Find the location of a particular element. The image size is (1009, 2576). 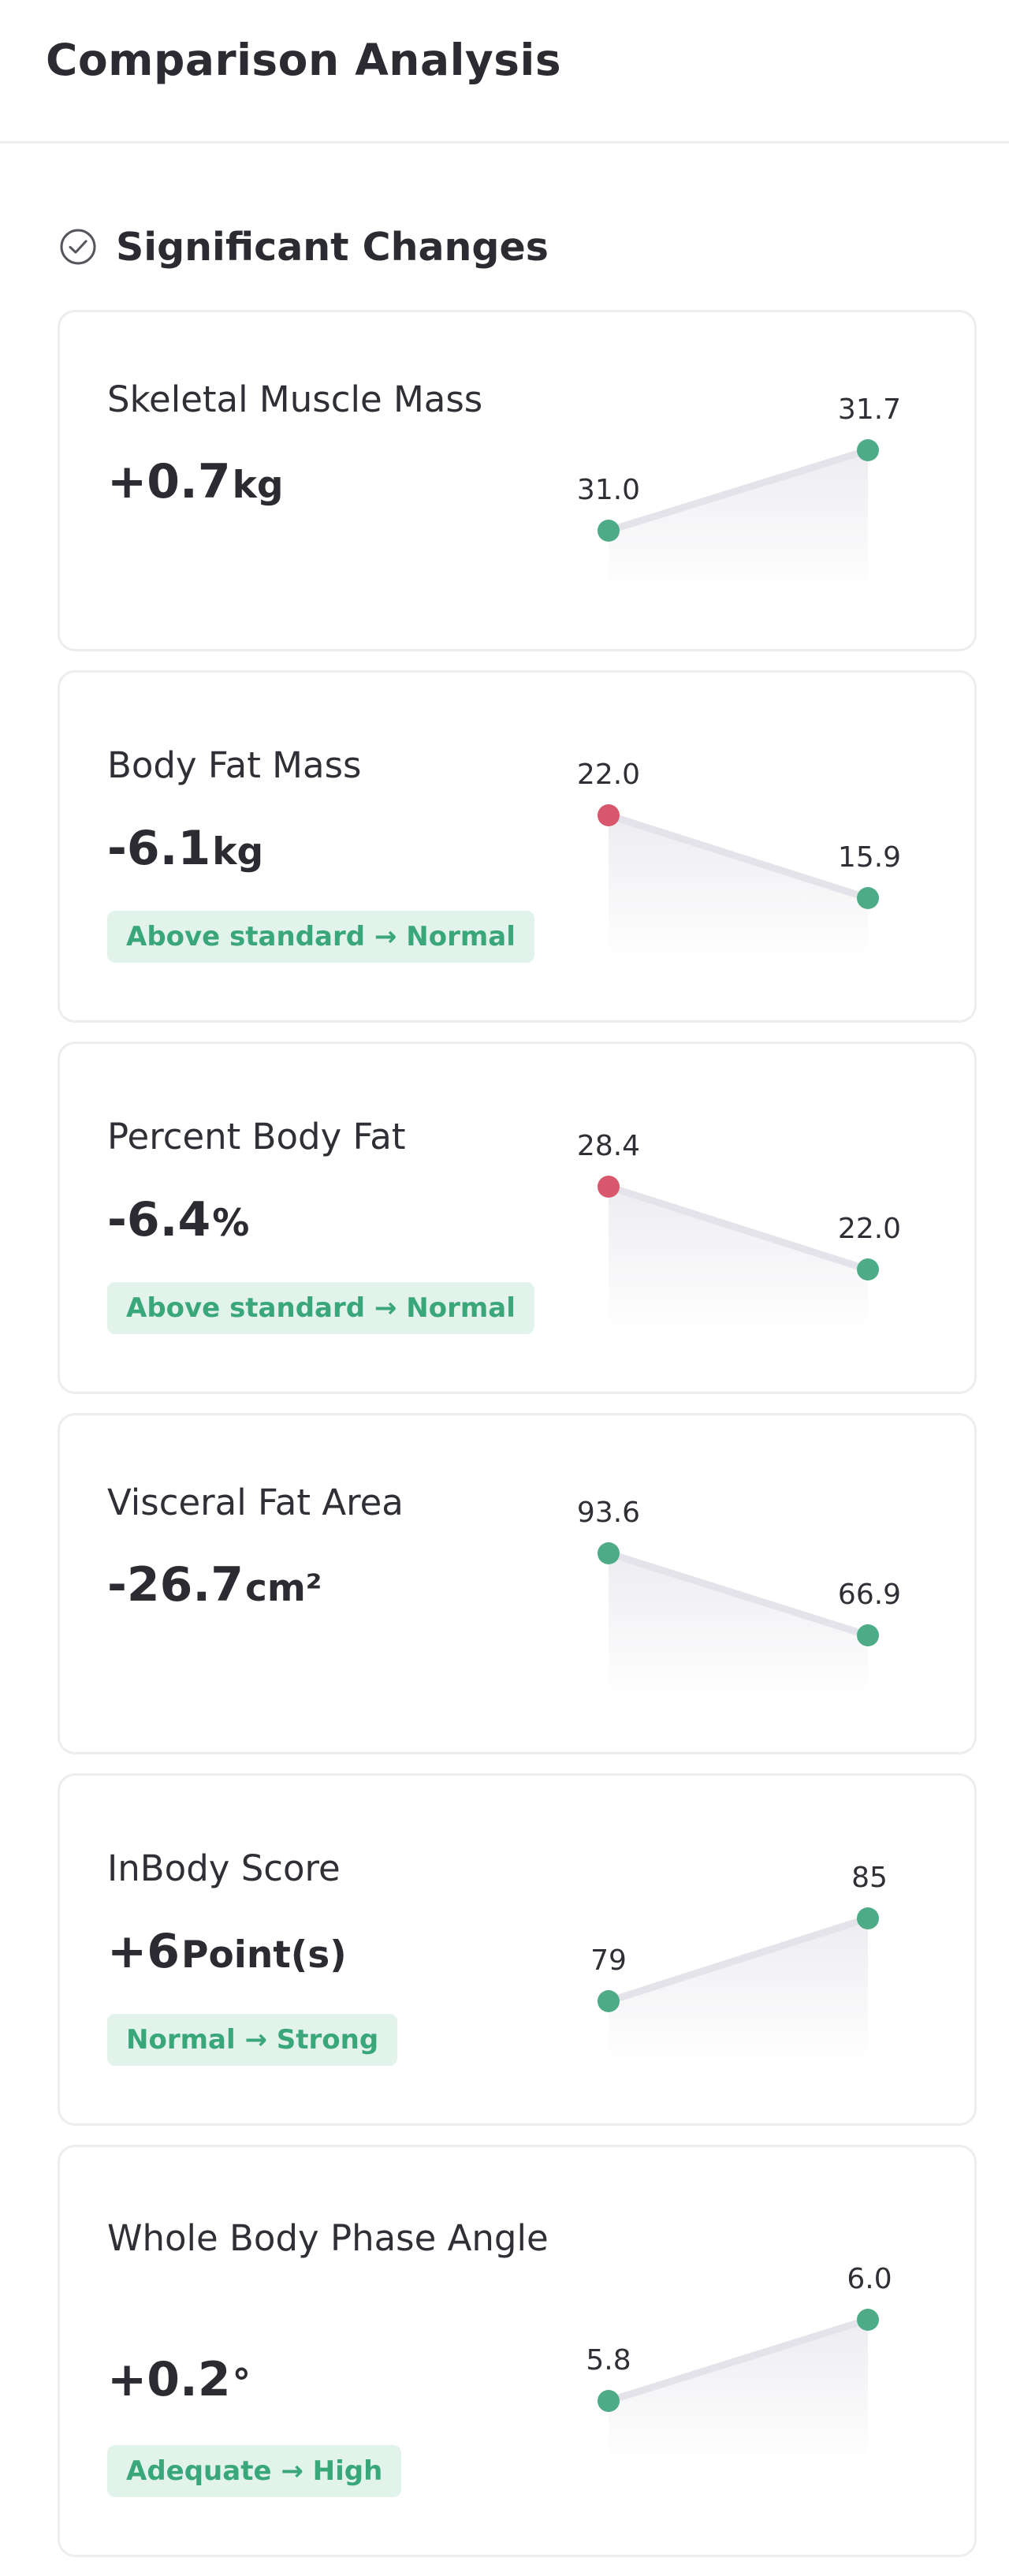

trend-sparkline: 5.8 6.0 is located at coordinates (739, 2364).